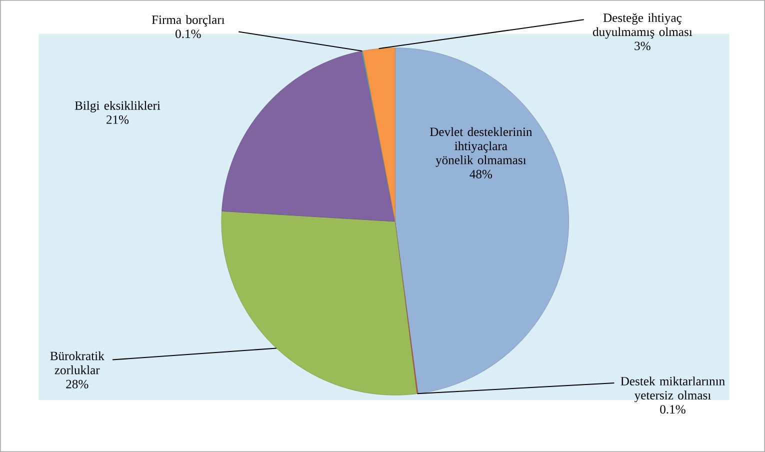 This screenshot has height=452, width=765. Describe the element at coordinates (188, 21) in the screenshot. I see `slice-label: Firma borçları` at that location.